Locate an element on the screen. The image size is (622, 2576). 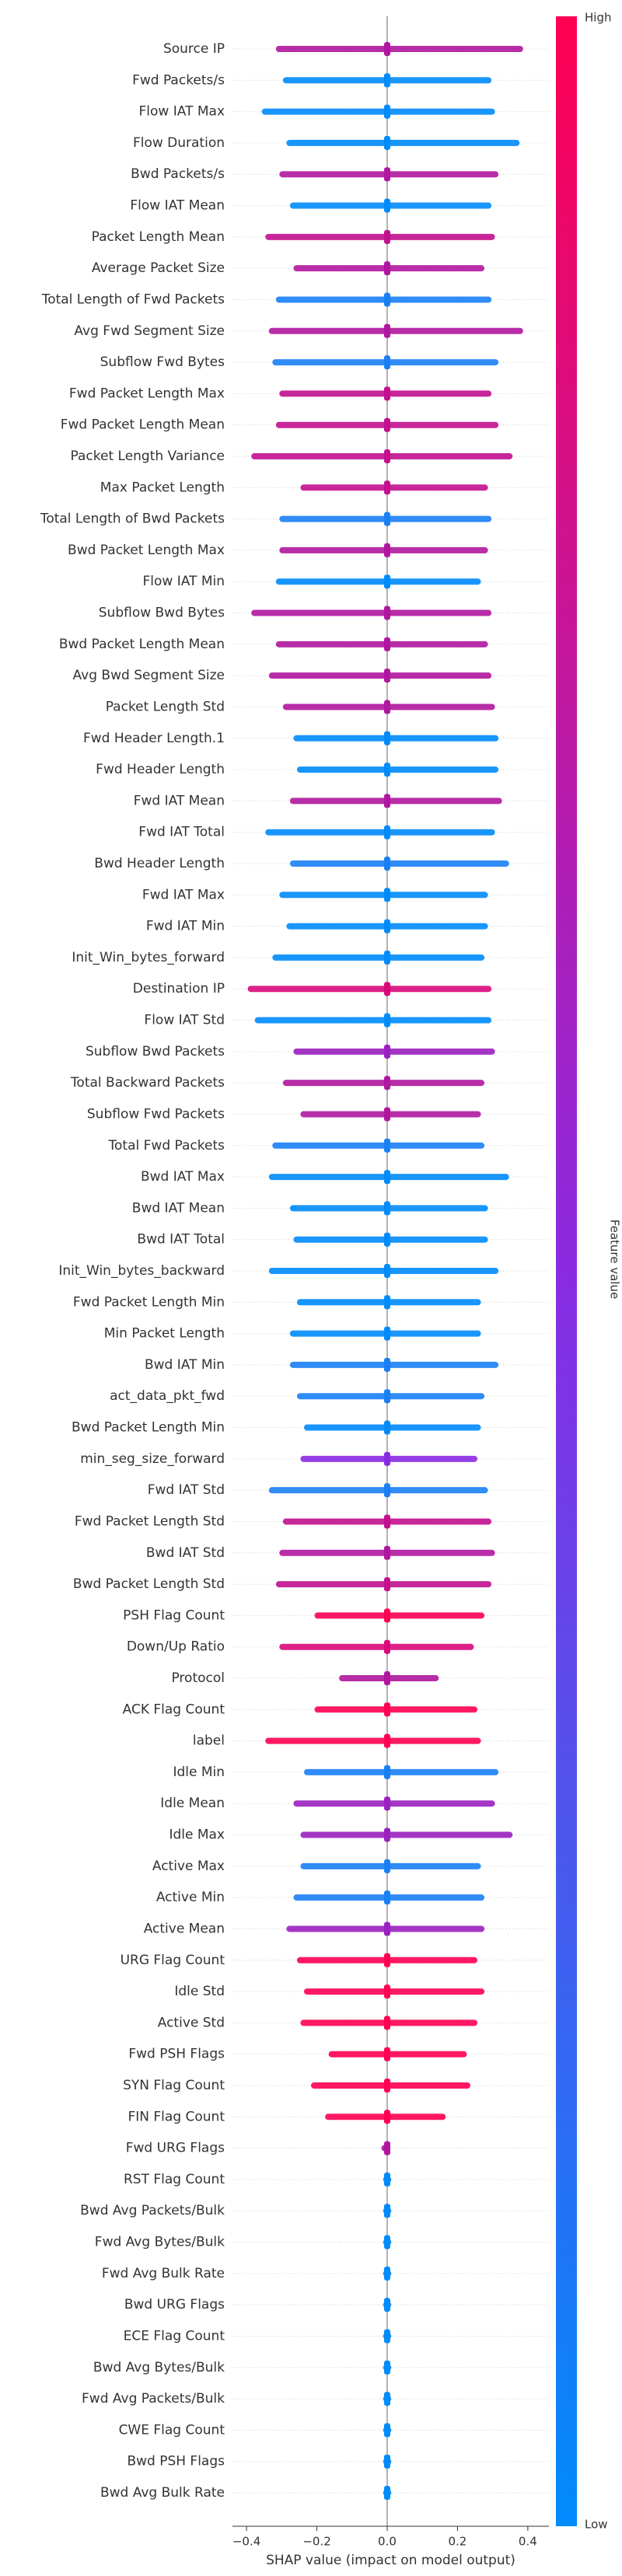
feature-label: Total Backward Packets is located at coordinates (147, 1083).